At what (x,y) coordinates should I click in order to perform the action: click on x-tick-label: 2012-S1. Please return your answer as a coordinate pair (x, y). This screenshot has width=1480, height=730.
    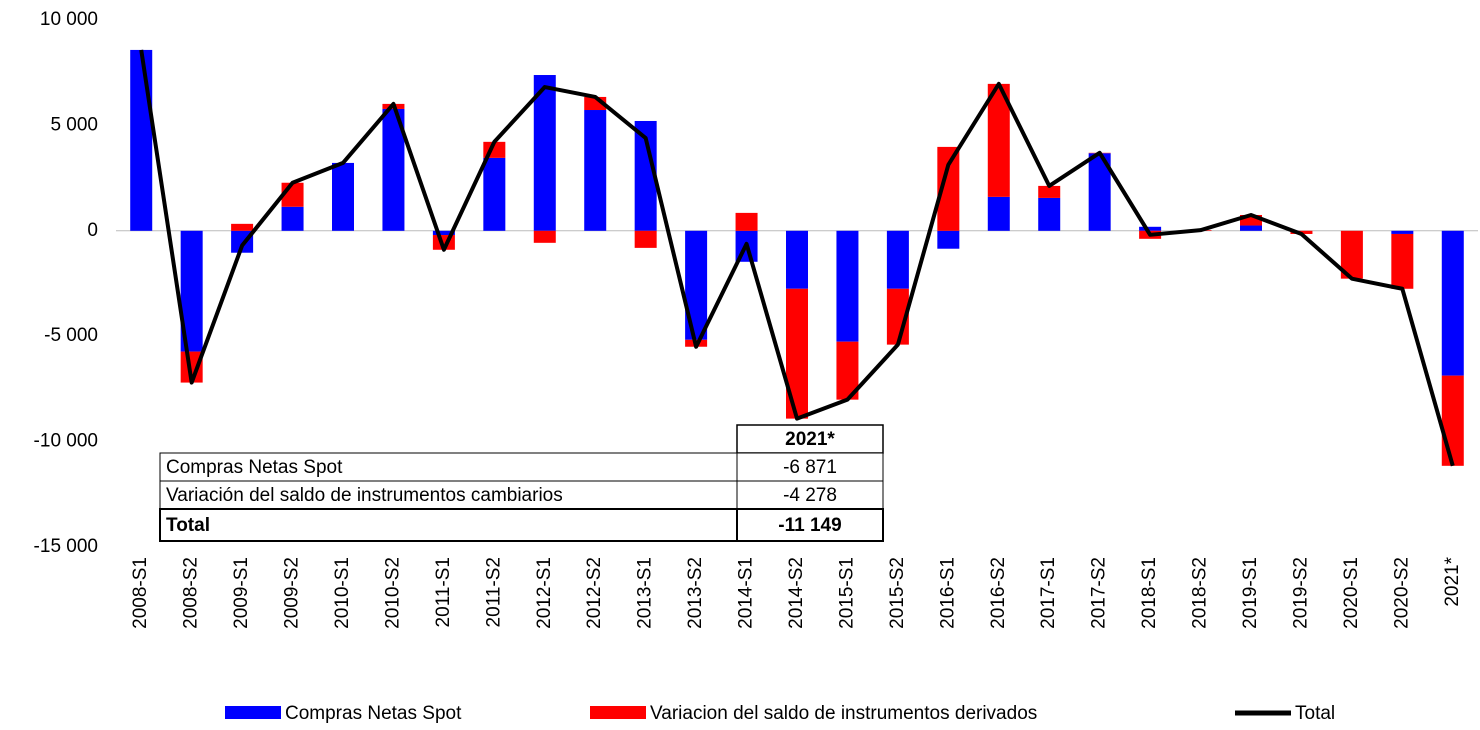
    Looking at the image, I should click on (544, 593).